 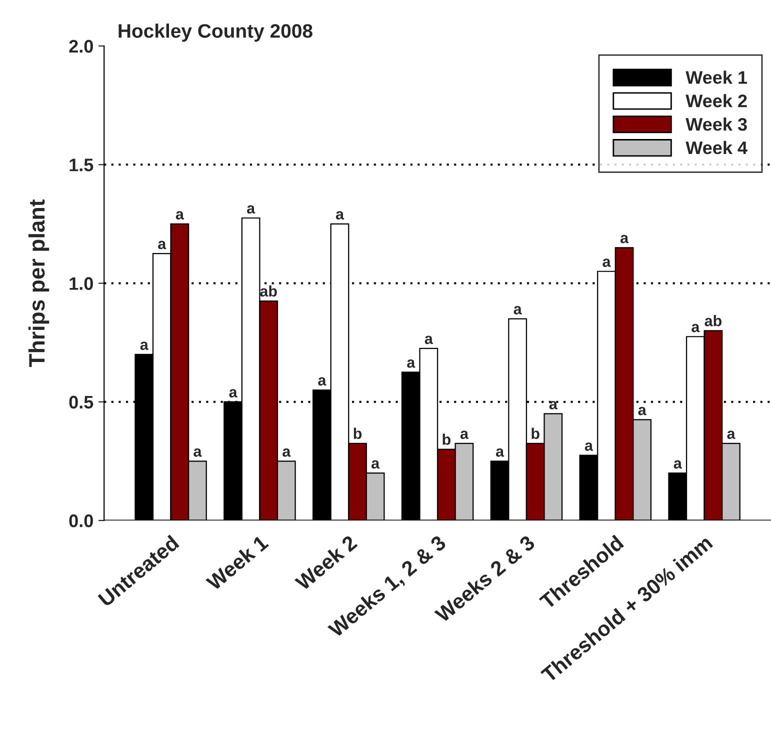 I want to click on y-tick-label: 0.0, so click(x=81, y=521).